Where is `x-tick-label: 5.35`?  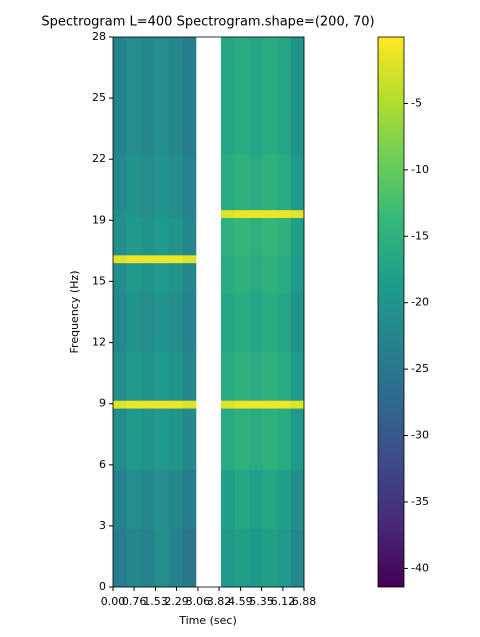
x-tick-label: 5.35 is located at coordinates (261, 601).